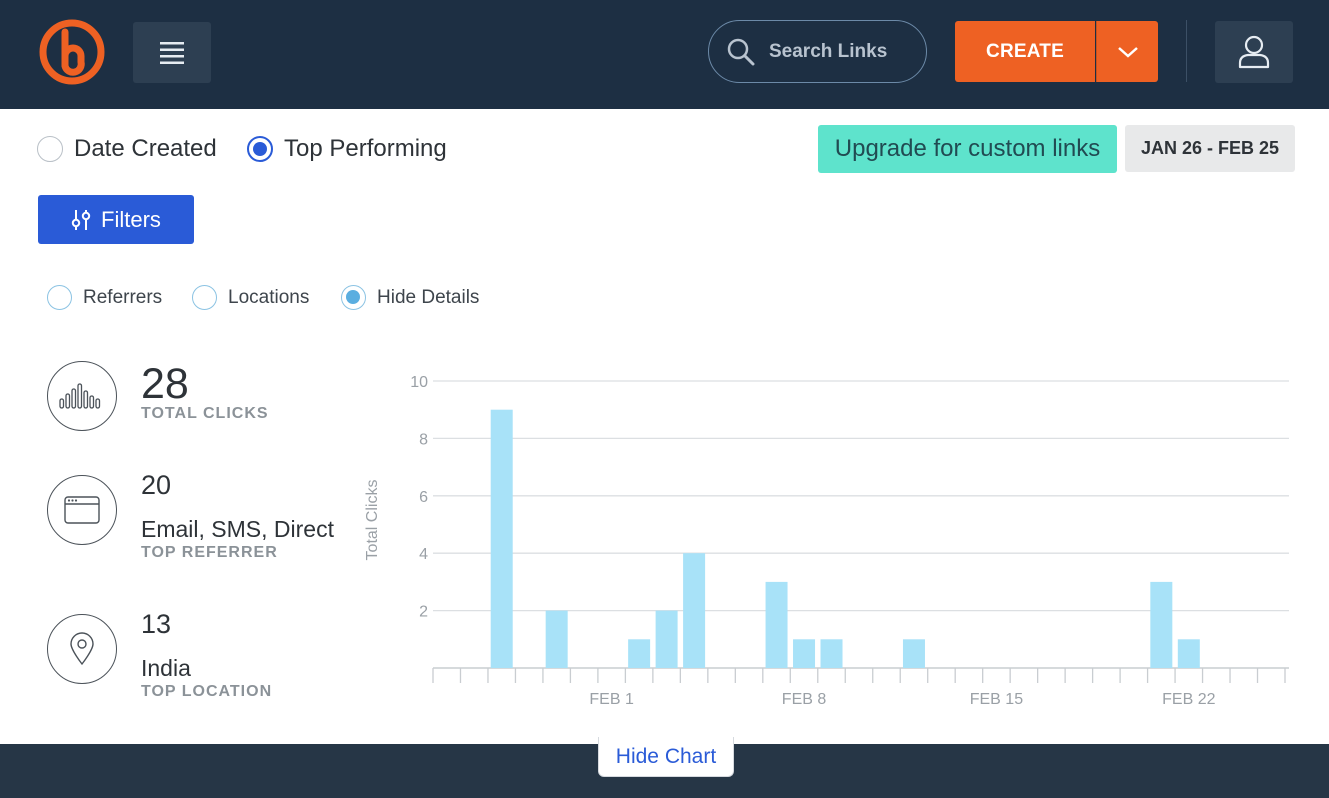 Image resolution: width=1329 pixels, height=798 pixels. What do you see at coordinates (1186, 51) in the screenshot?
I see `header-divider` at bounding box center [1186, 51].